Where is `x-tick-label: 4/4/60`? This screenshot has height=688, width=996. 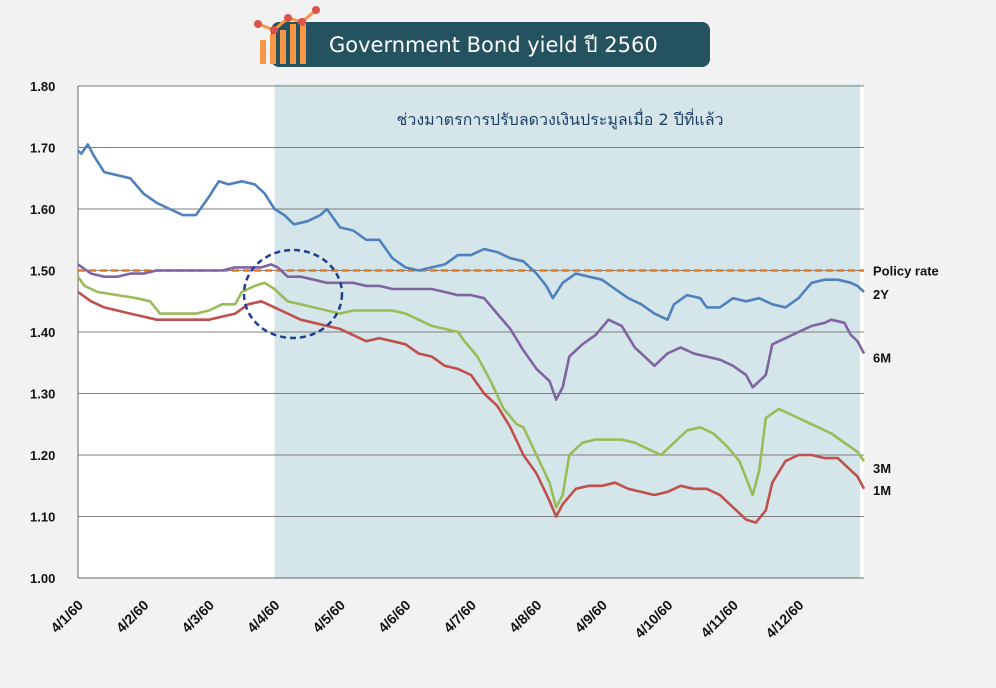
x-tick-label: 4/4/60 is located at coordinates (263, 616).